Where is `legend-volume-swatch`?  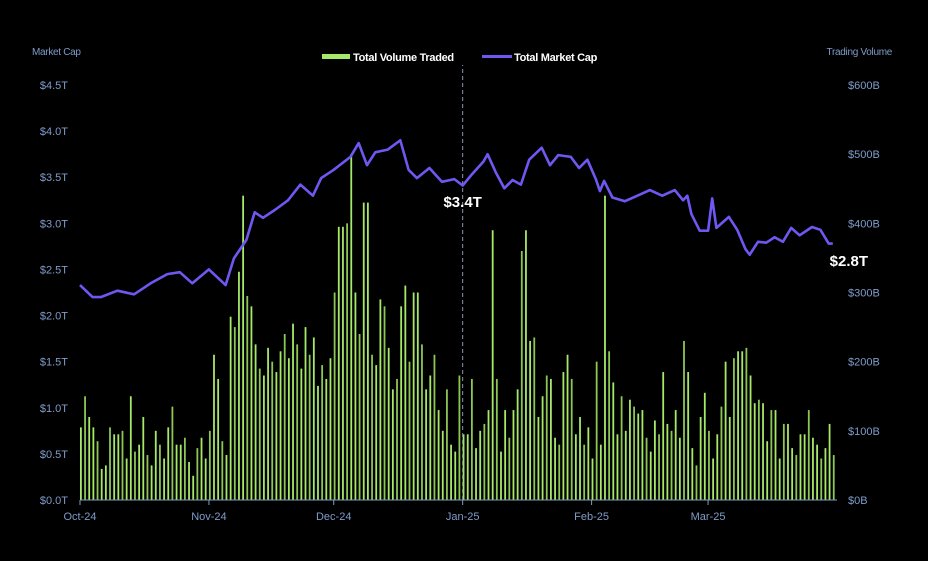
legend-volume-swatch is located at coordinates (336, 56).